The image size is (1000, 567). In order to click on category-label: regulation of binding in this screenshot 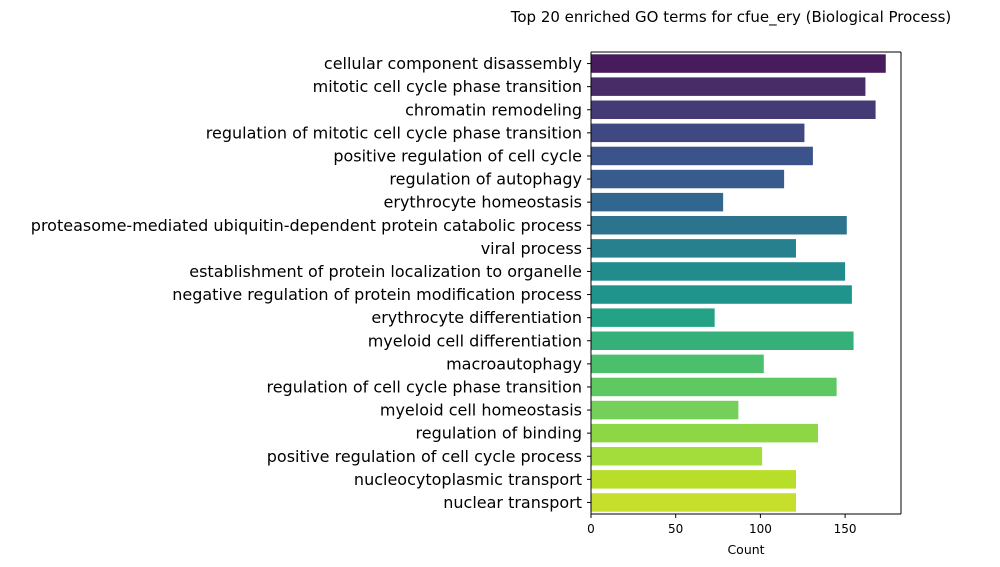, I will do `click(499, 433)`.